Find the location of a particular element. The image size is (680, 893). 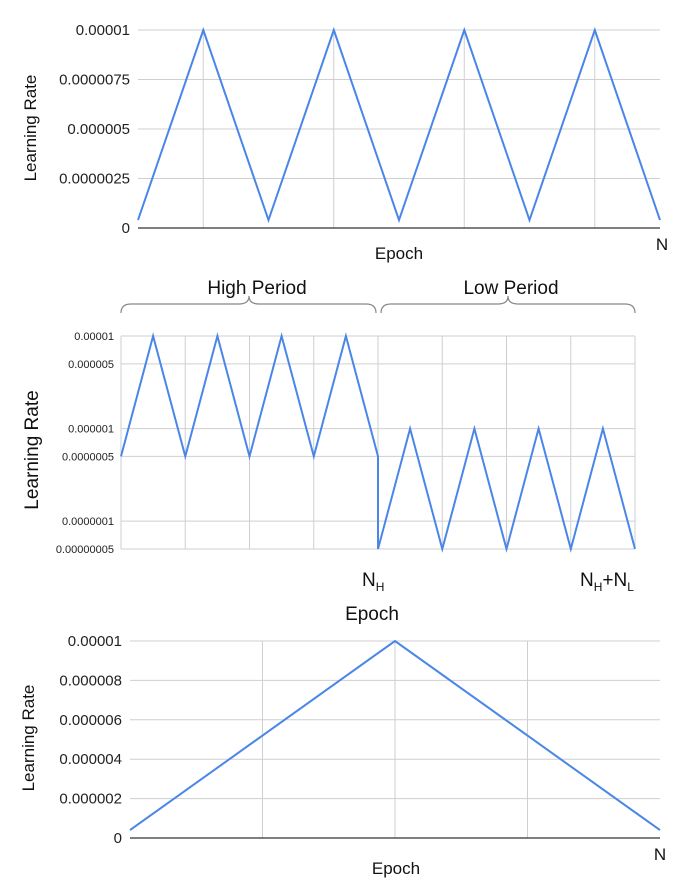

chart-3-x-axis-label: Epoch is located at coordinates (396, 868).